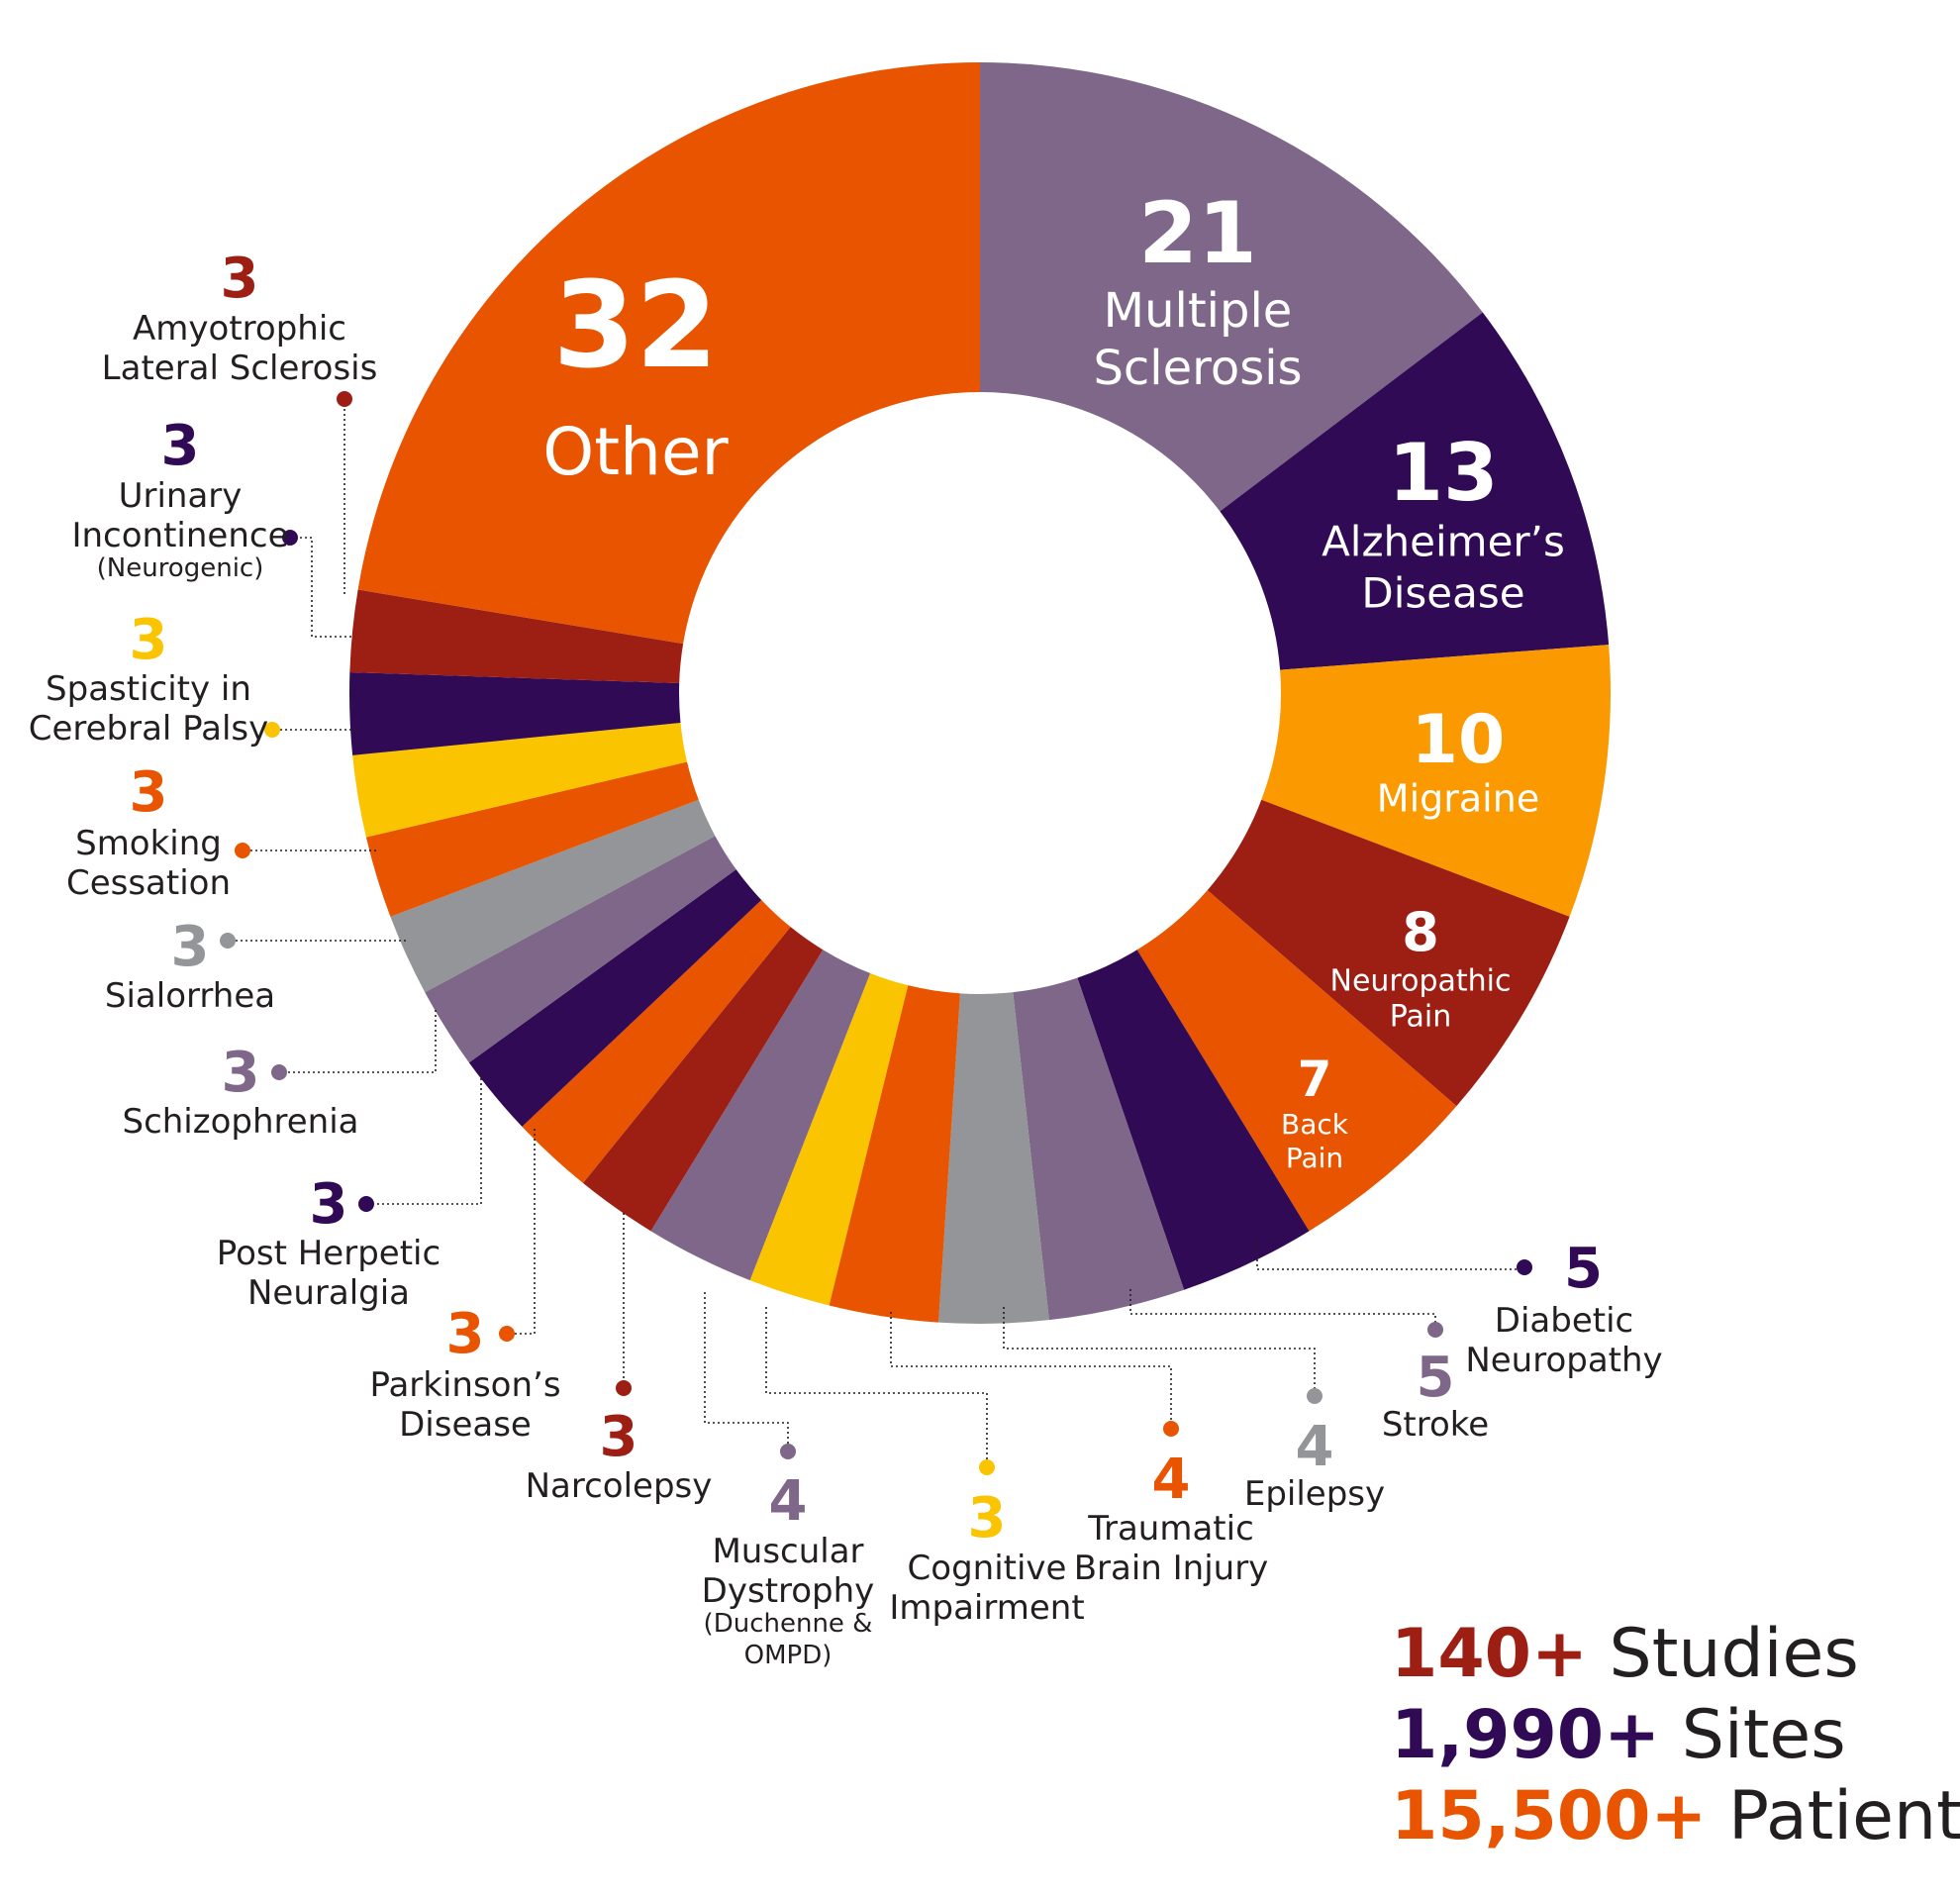  What do you see at coordinates (148, 689) in the screenshot?
I see `label-spasticity-in-cerebral-palsy-1: Spasticity in` at bounding box center [148, 689].